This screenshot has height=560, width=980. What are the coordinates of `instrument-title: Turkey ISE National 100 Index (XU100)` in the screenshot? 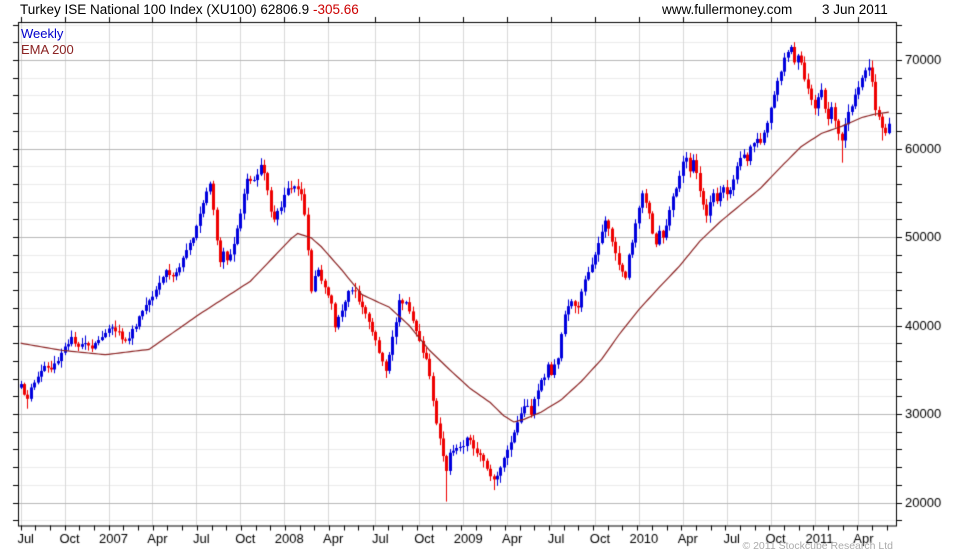 It's located at (138, 9).